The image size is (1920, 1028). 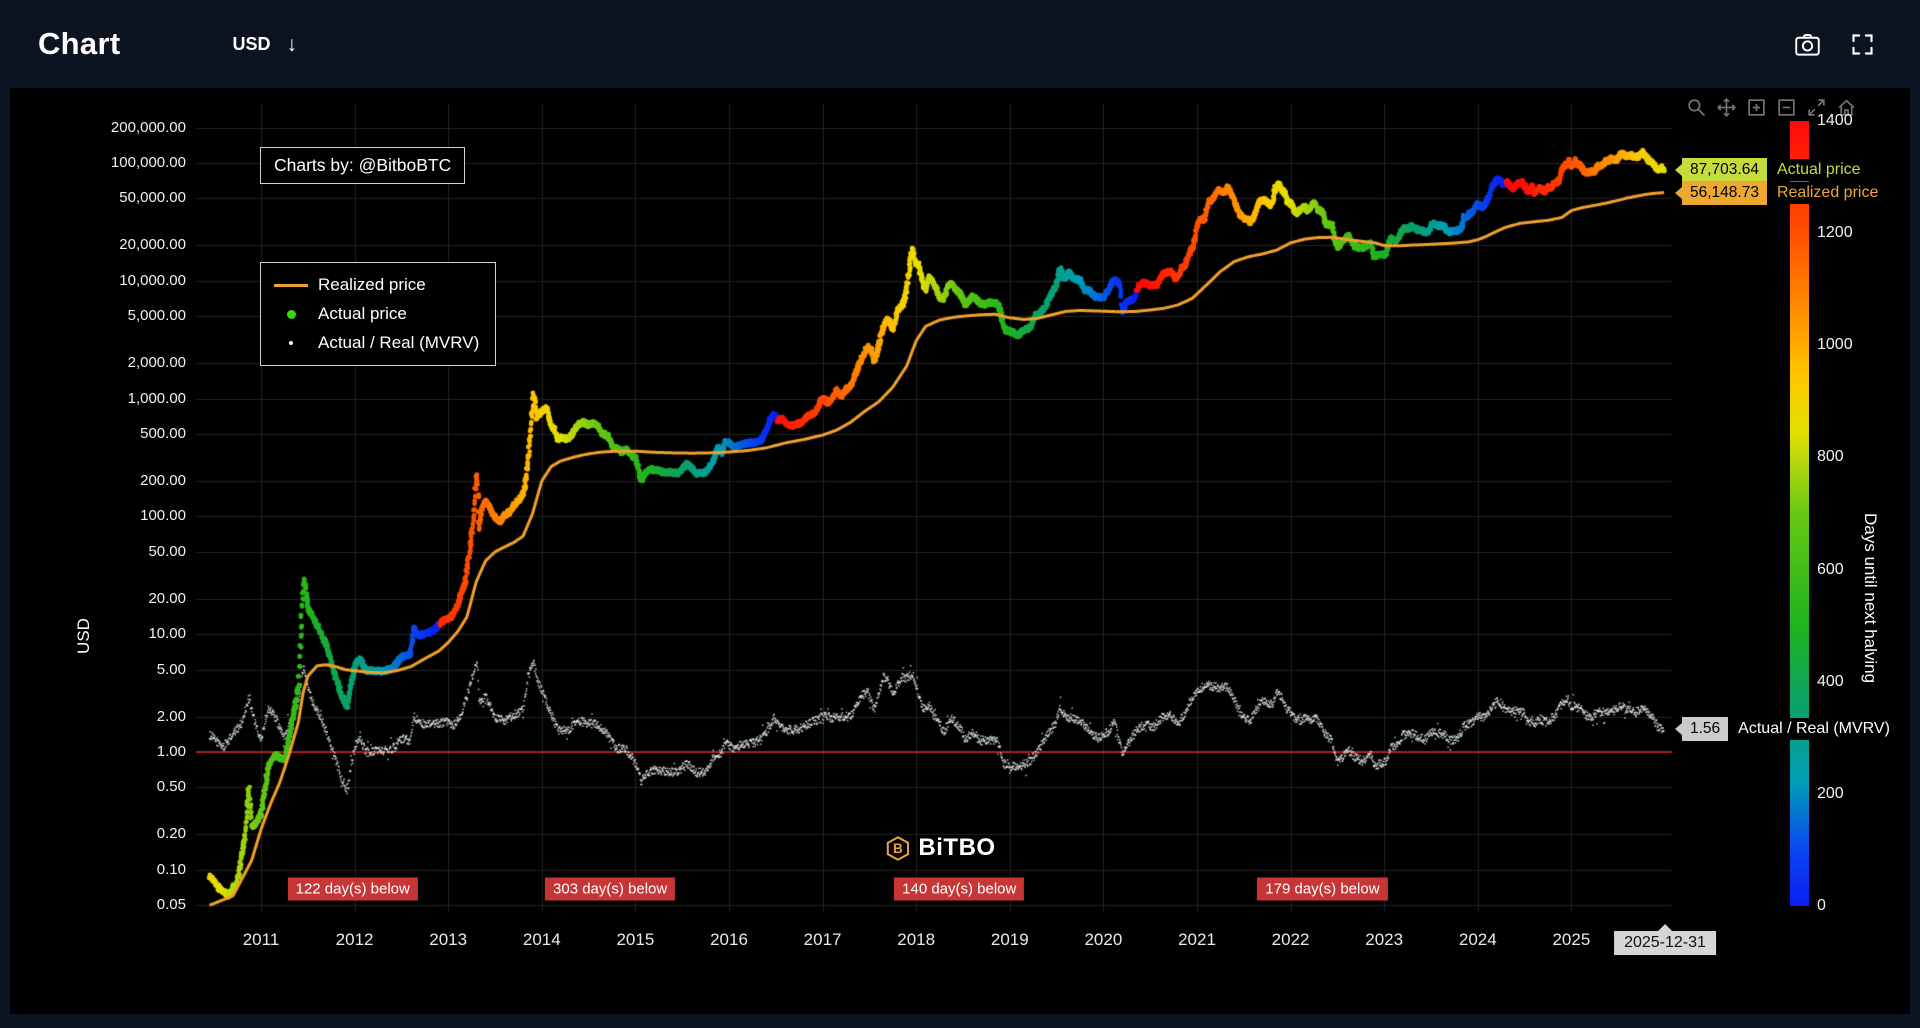 What do you see at coordinates (1830, 457) in the screenshot?
I see `colorbar-tick-label: 800` at bounding box center [1830, 457].